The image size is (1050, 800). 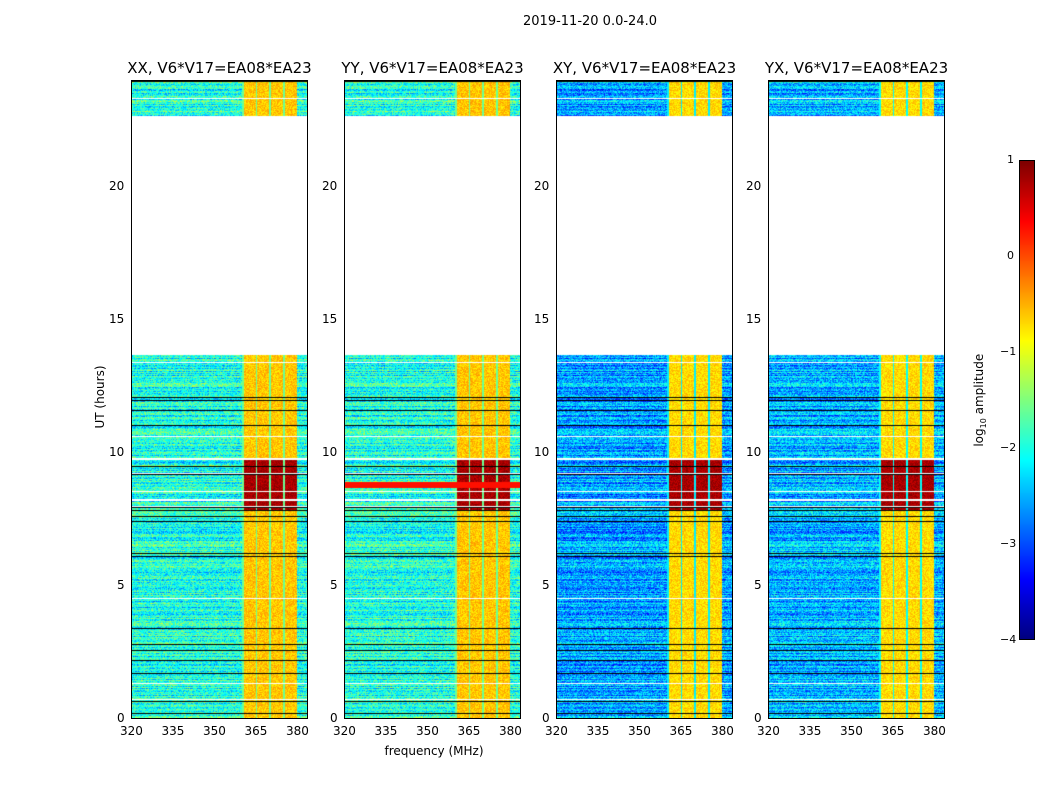 What do you see at coordinates (100, 397) in the screenshot?
I see `y-axis-label: UT (hours)` at bounding box center [100, 397].